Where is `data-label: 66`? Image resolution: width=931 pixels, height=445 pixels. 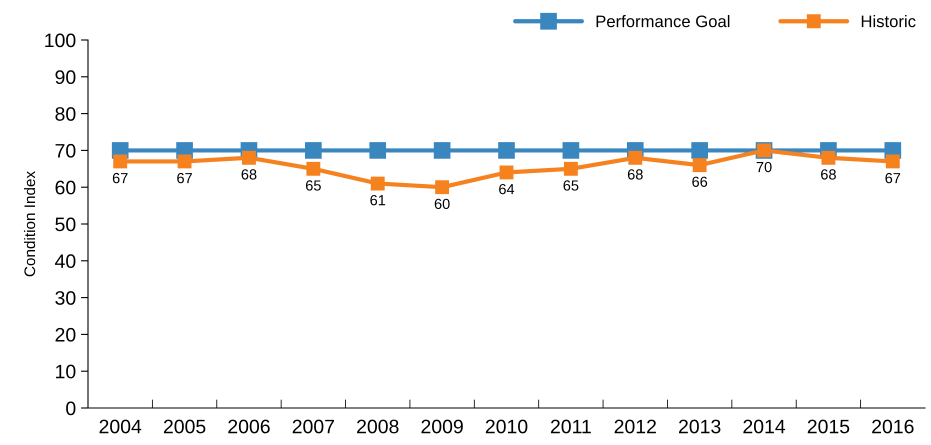 data-label: 66 is located at coordinates (700, 181).